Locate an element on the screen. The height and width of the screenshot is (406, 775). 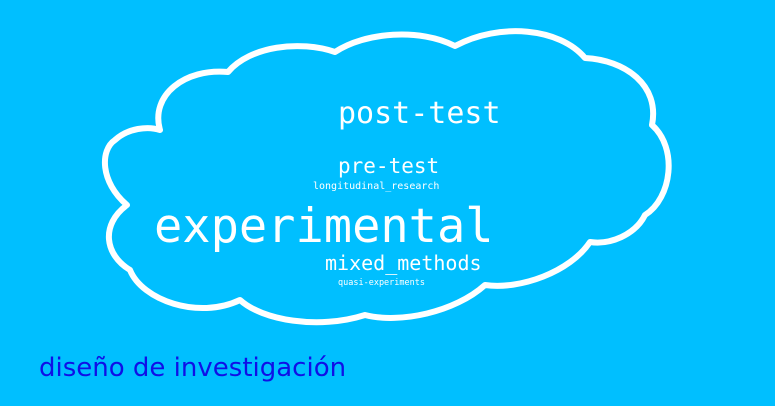
caption-title: diseño de investigación is located at coordinates (193, 368).